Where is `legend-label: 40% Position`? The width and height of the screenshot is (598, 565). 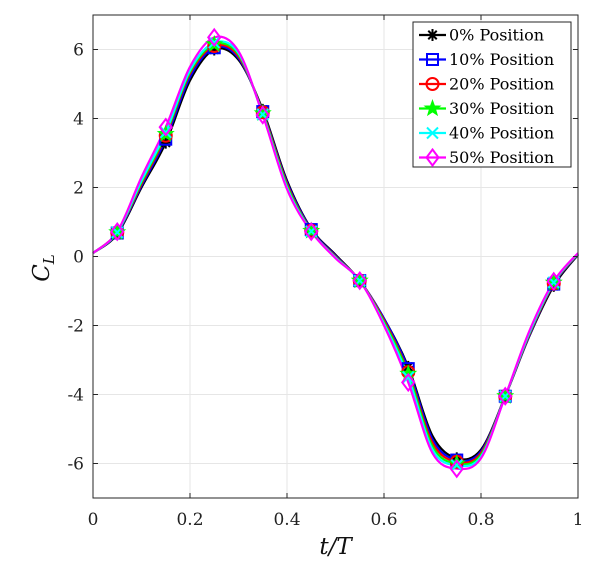
legend-label: 40% Position is located at coordinates (501, 133).